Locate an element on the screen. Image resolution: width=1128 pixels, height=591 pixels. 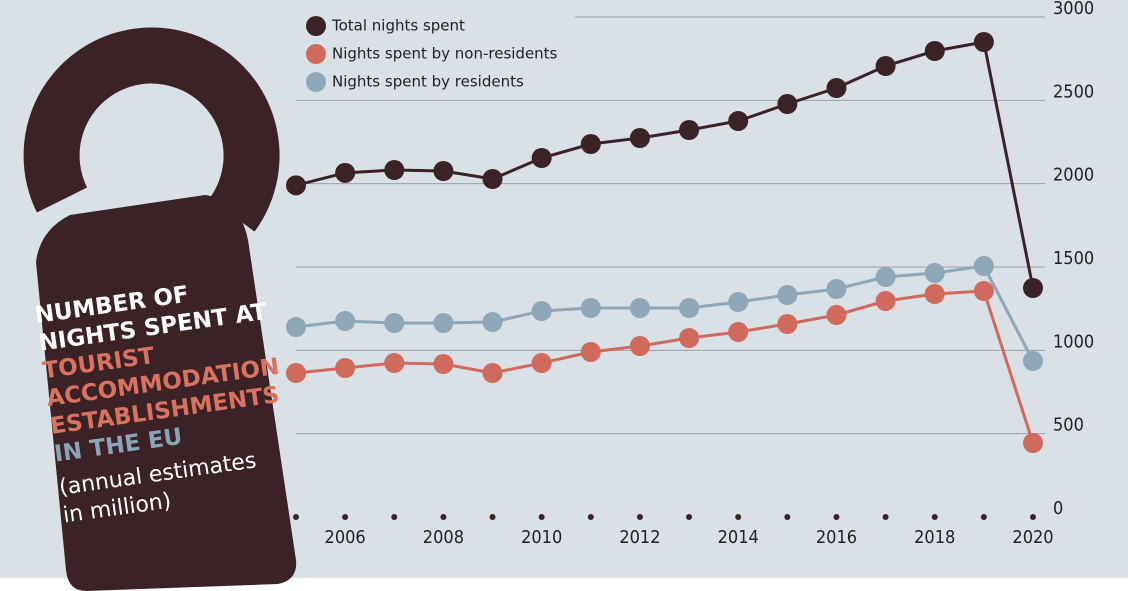
legend-label: Nights spent by non-residents is located at coordinates (445, 54).